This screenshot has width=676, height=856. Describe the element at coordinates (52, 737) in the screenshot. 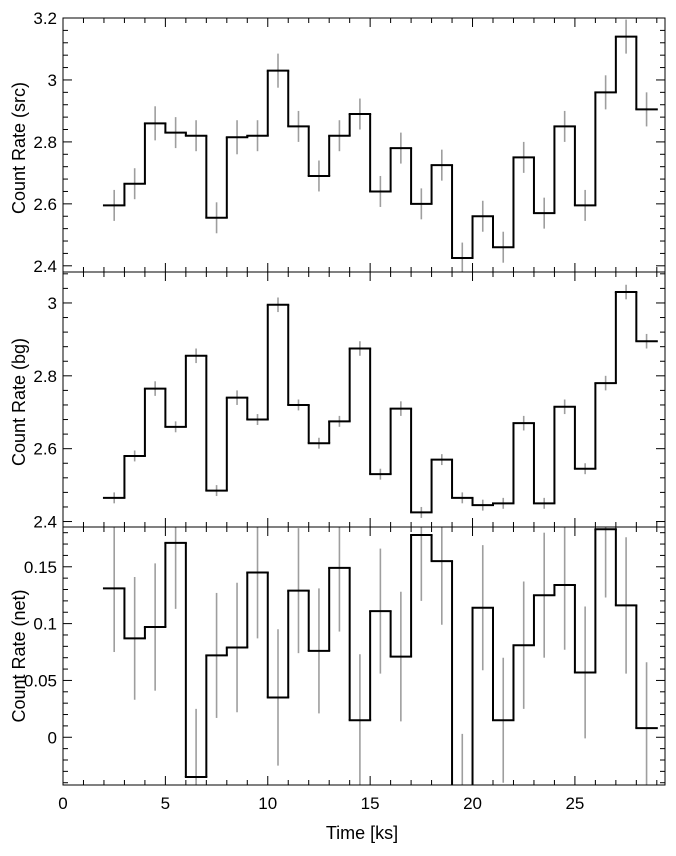

I see `y-tick-label-net: 0` at that location.